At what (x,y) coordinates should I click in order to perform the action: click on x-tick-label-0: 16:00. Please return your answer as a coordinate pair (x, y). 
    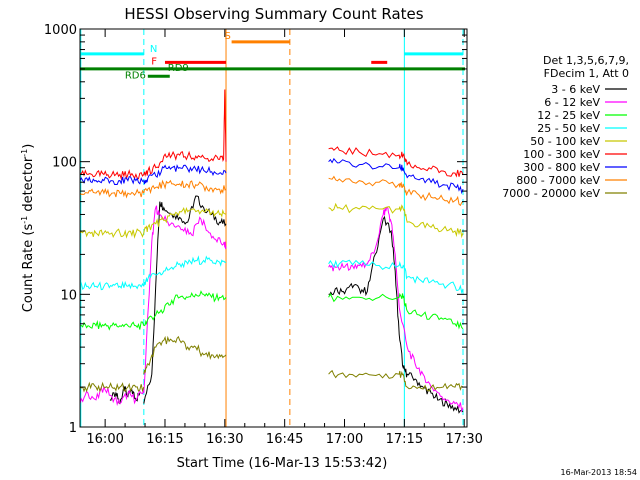
    Looking at the image, I should click on (104, 439).